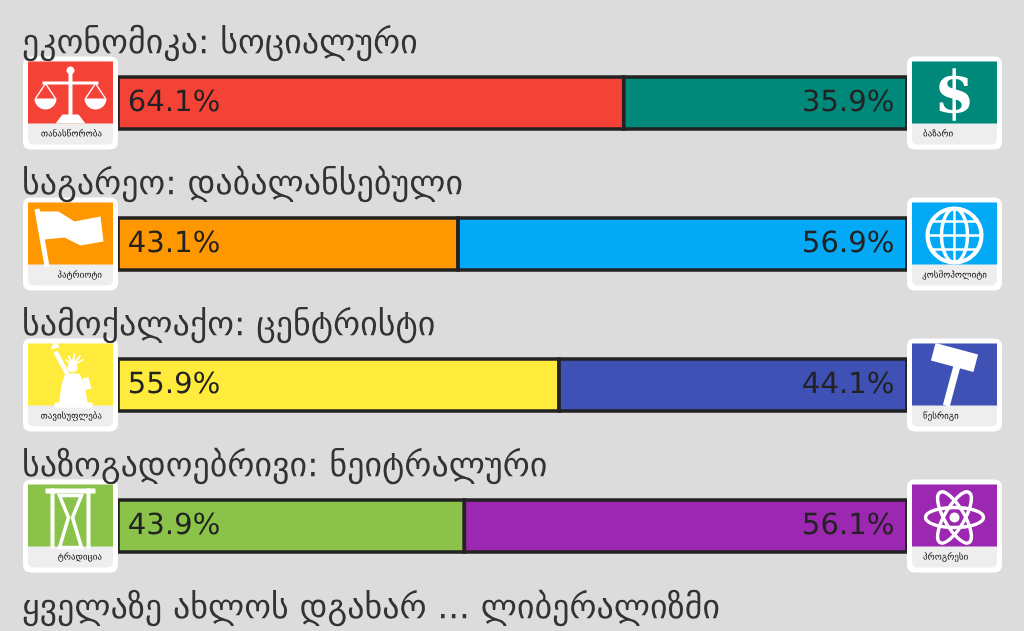  Describe the element at coordinates (80, 557) in the screenshot. I see `series-label: ტრადიცია` at that location.